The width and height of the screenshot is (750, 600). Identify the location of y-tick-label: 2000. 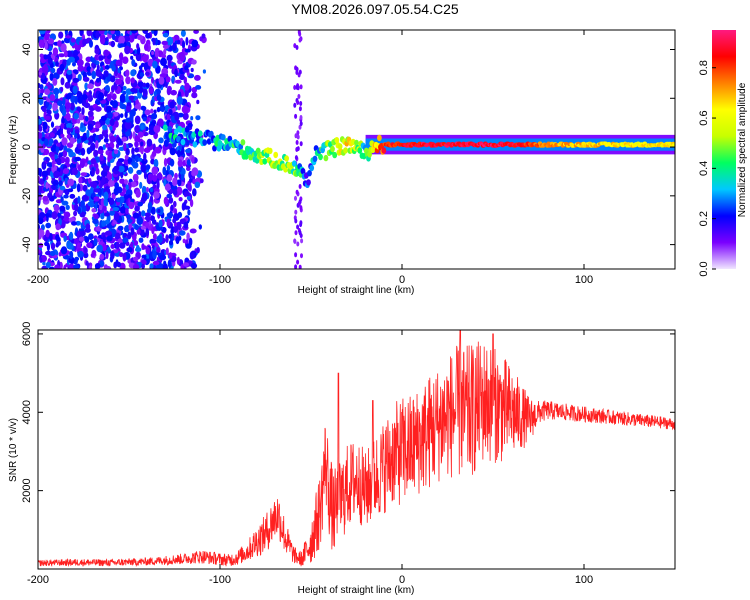
(27, 490).